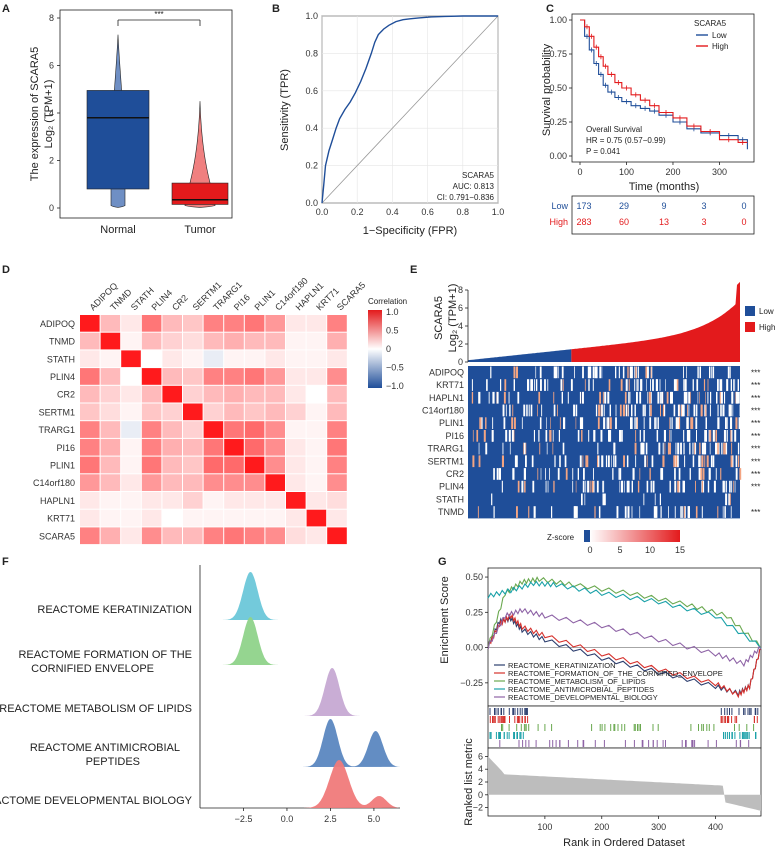 The height and width of the screenshot is (851, 783). What do you see at coordinates (114, 610) in the screenshot?
I see `pathway-label-keratinization: REACTOME KERATINIZATION` at bounding box center [114, 610].